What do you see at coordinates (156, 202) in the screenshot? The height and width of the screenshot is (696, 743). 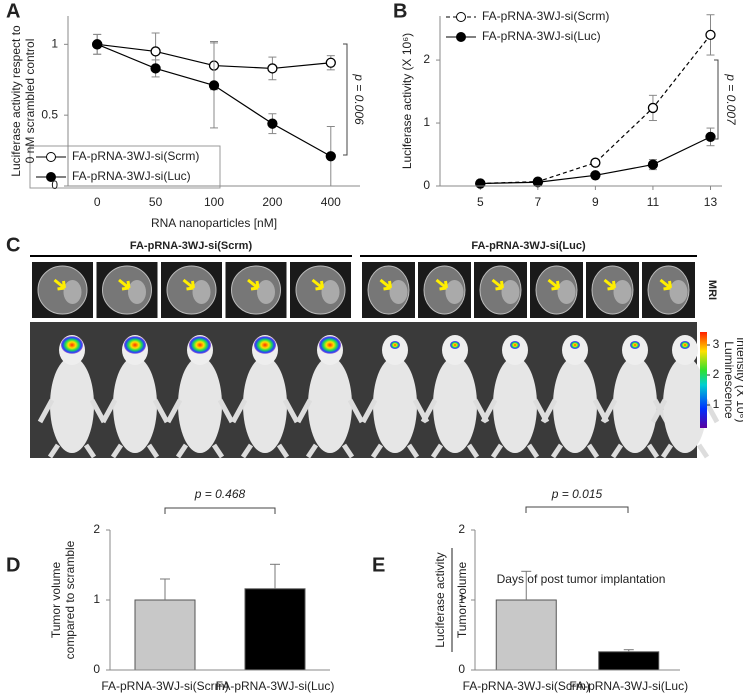 I see `x-tick-label: 50` at bounding box center [156, 202].